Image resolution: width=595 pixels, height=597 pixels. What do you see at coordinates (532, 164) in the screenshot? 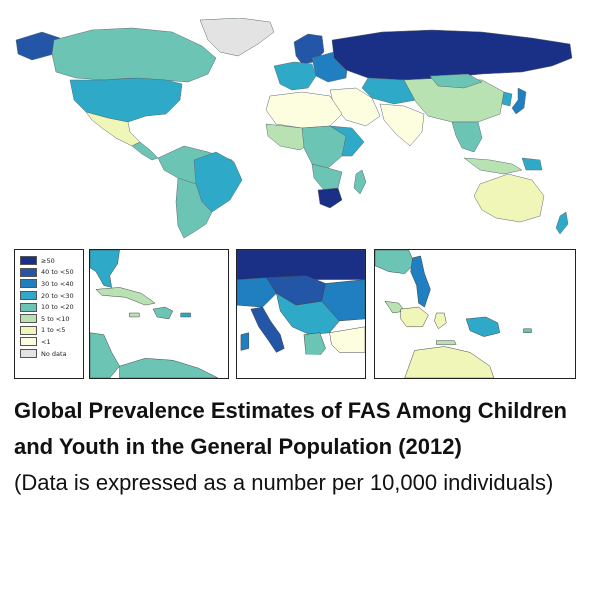
I see `region-papua` at bounding box center [532, 164].